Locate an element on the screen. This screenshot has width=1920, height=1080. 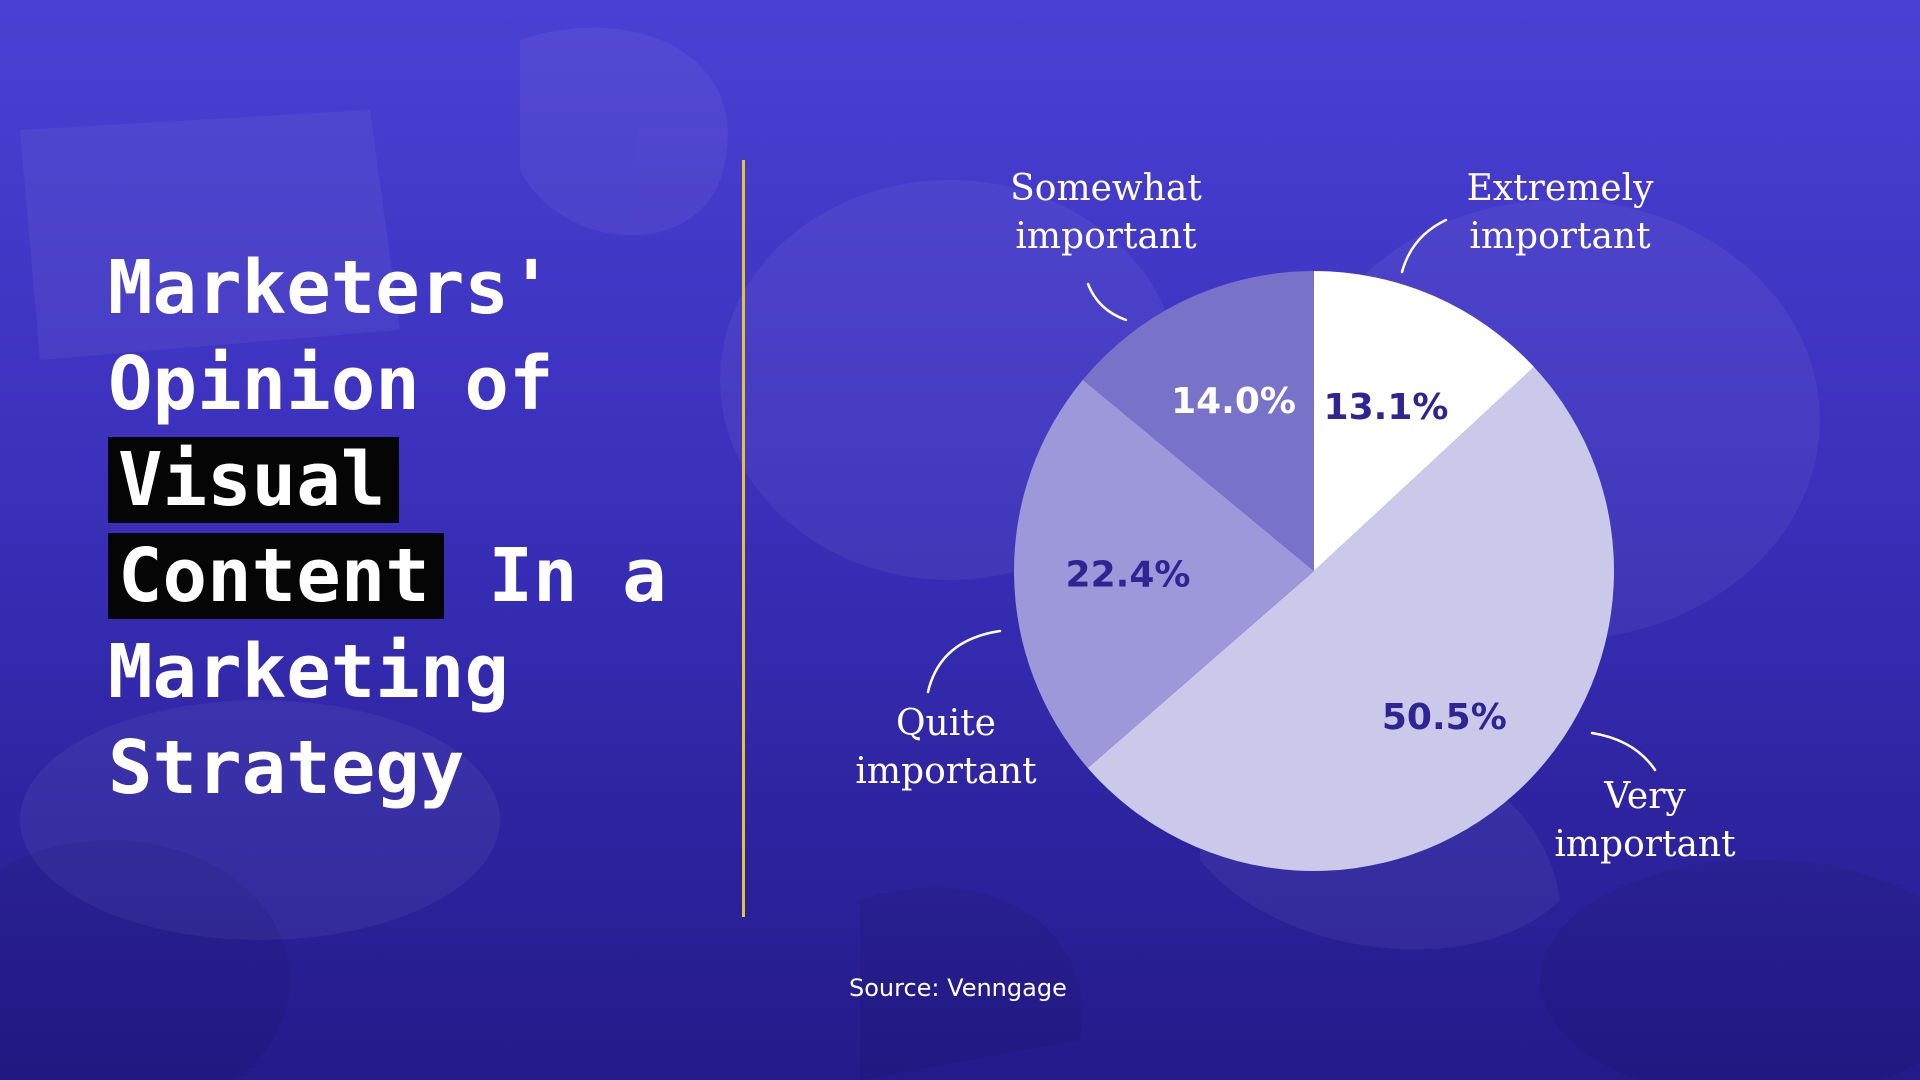
category-label-extremely-important: Extremely important is located at coordinates (1561, 212).